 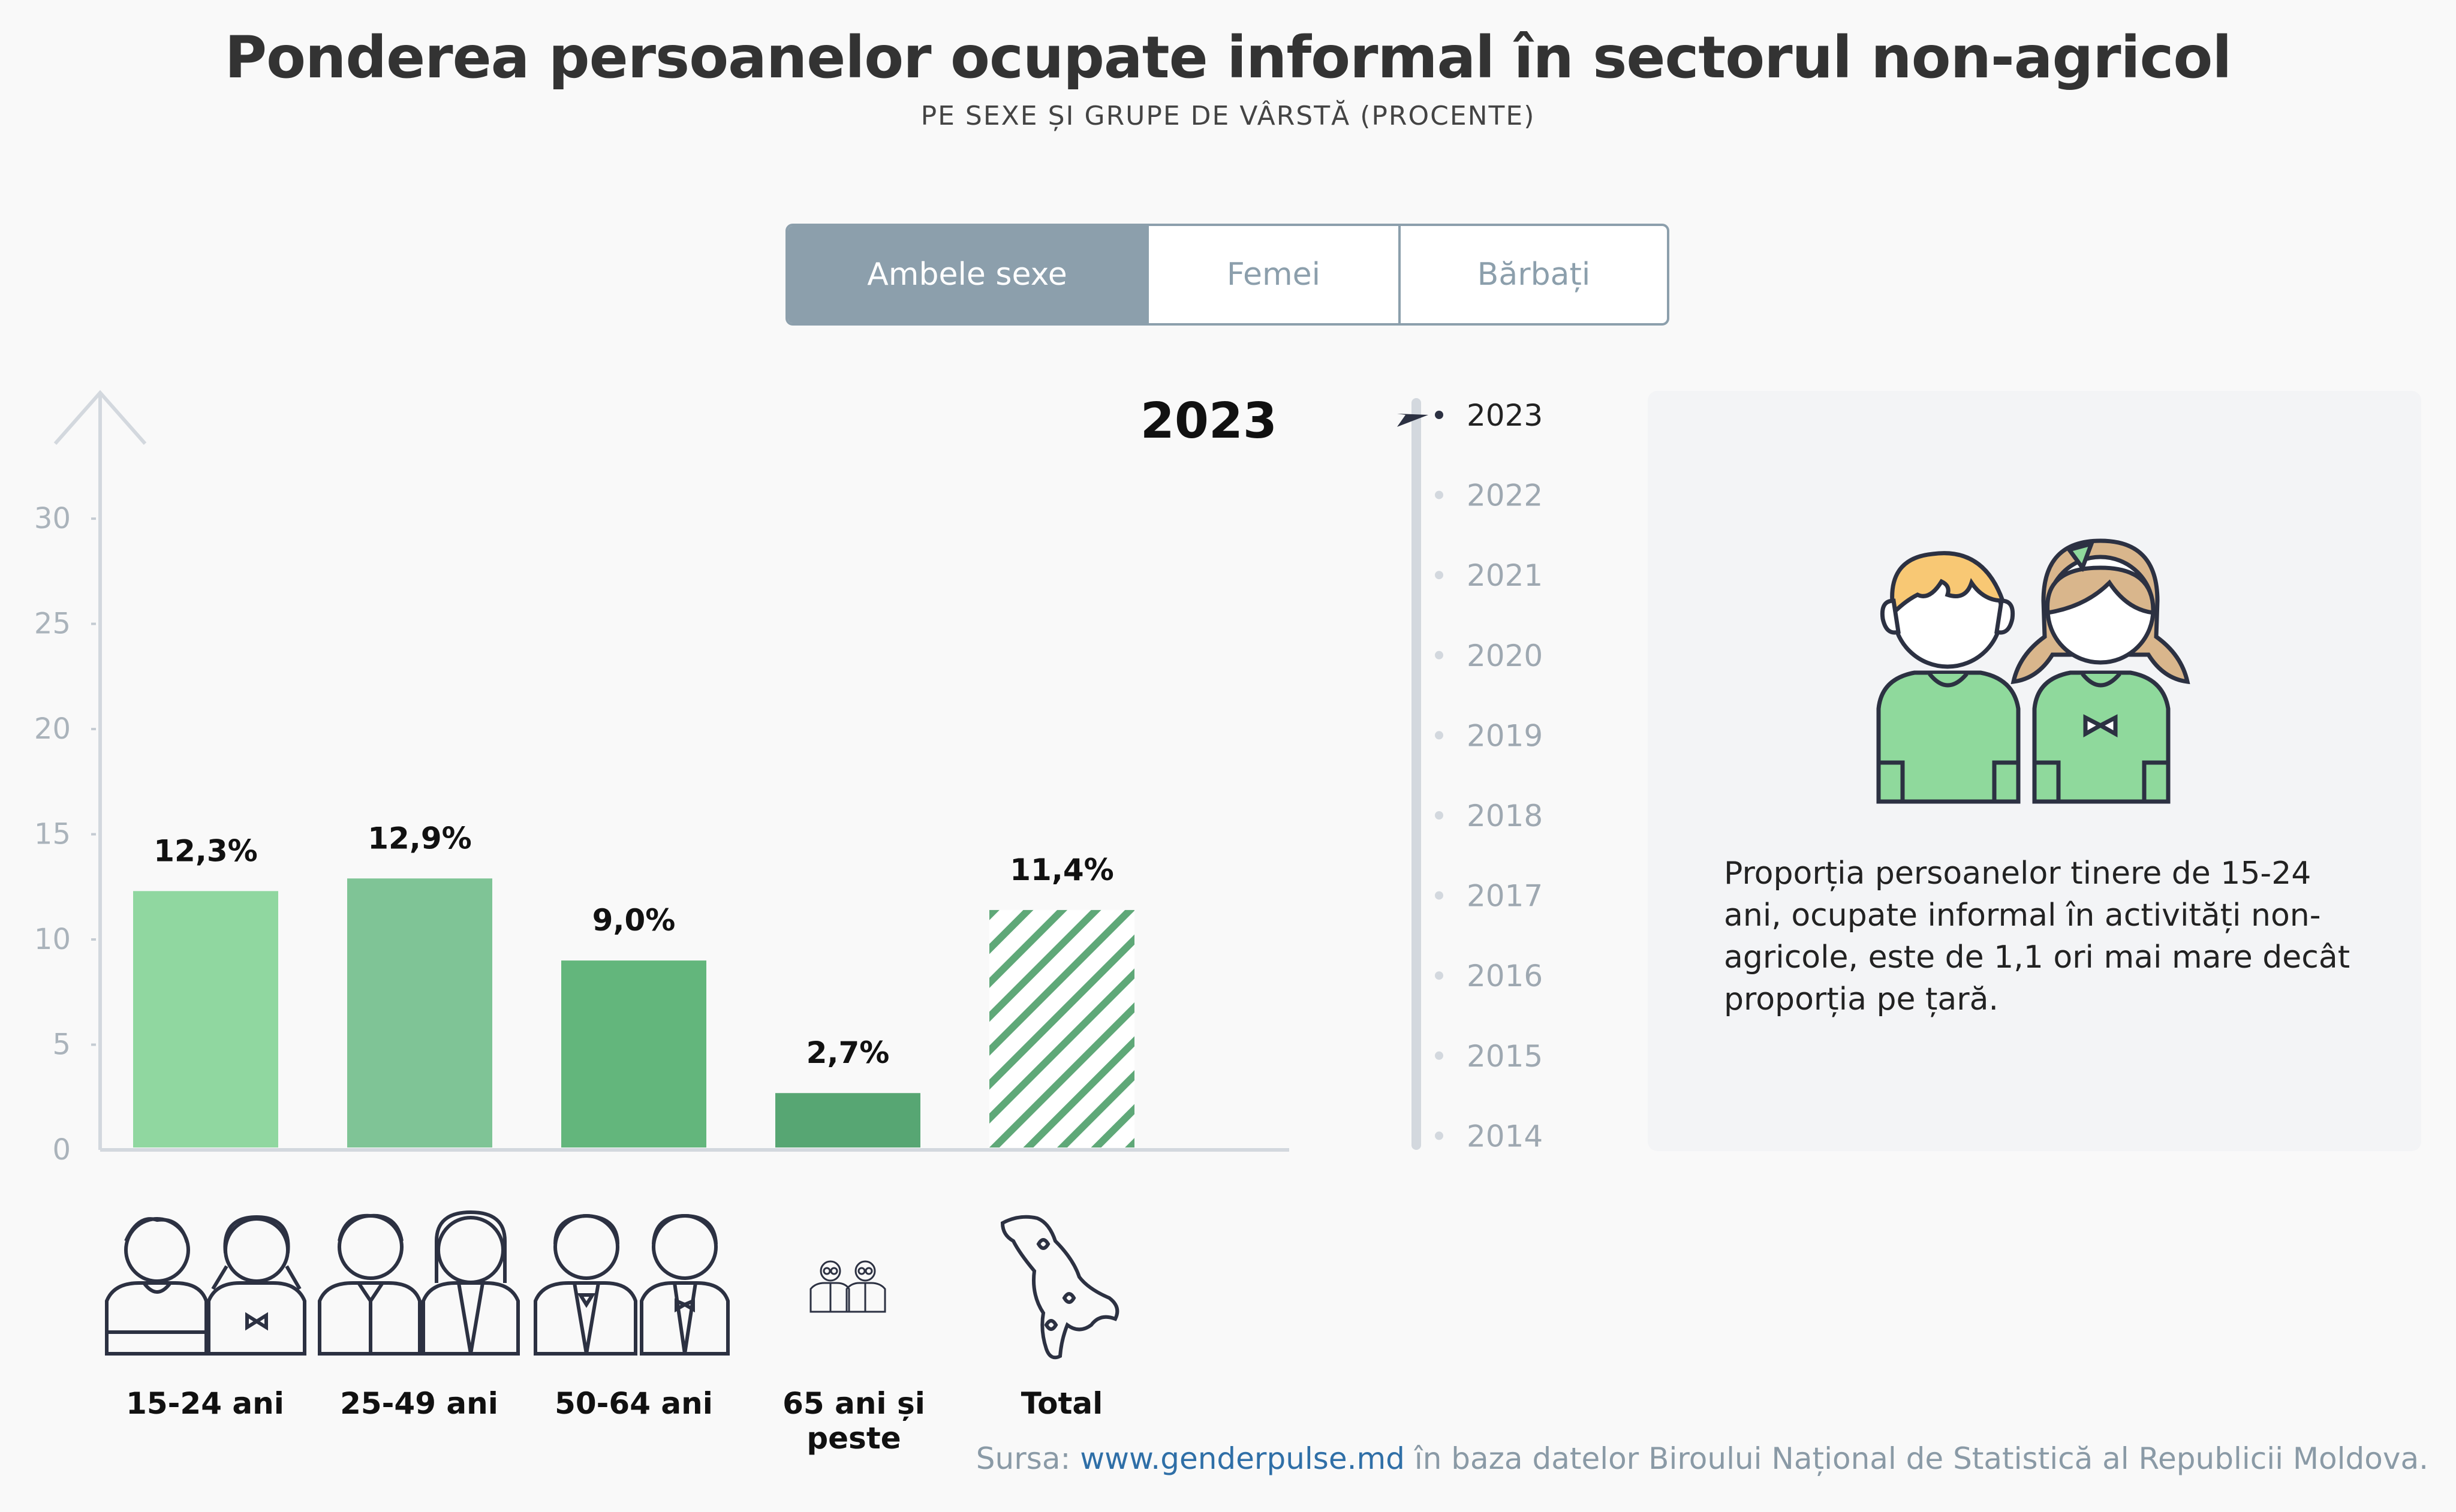 I want to click on y-tick-label: 10, so click(x=53, y=939).